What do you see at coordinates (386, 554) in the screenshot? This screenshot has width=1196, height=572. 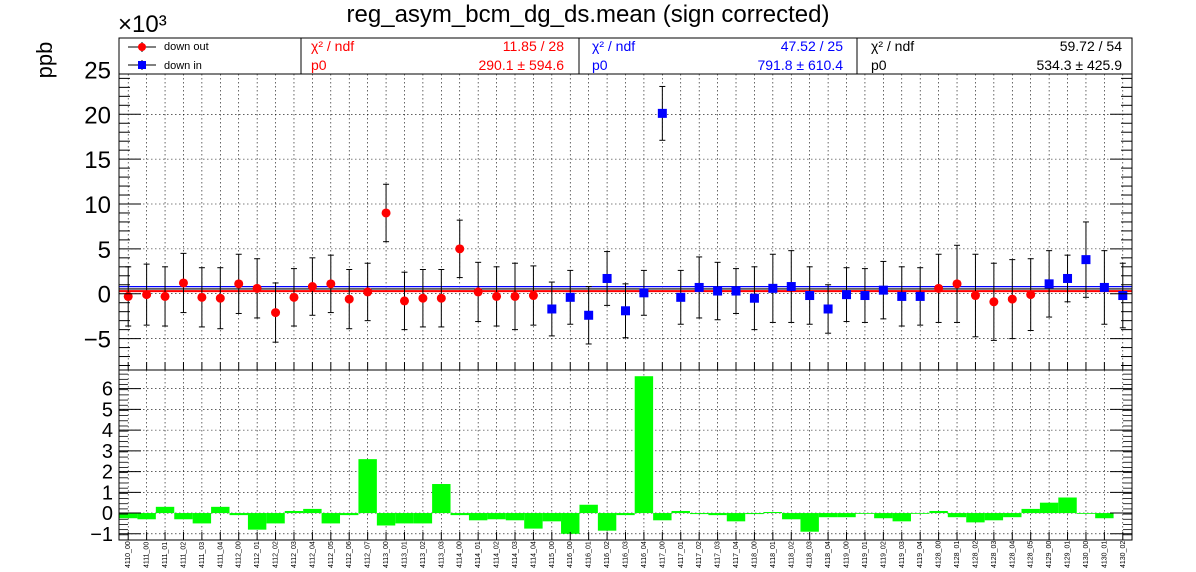 I see `x-tick-label: 4113_00` at bounding box center [386, 554].